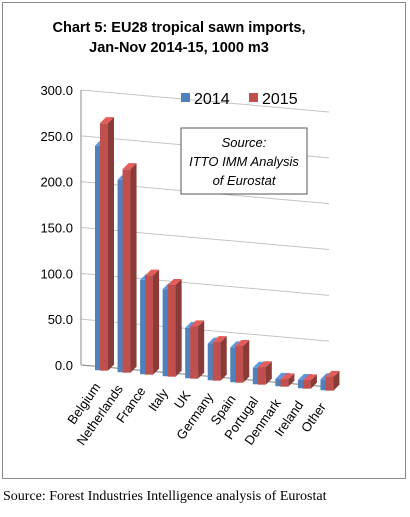 The image size is (410, 517). Describe the element at coordinates (244, 142) in the screenshot. I see `source-note-line1: Source:` at that location.